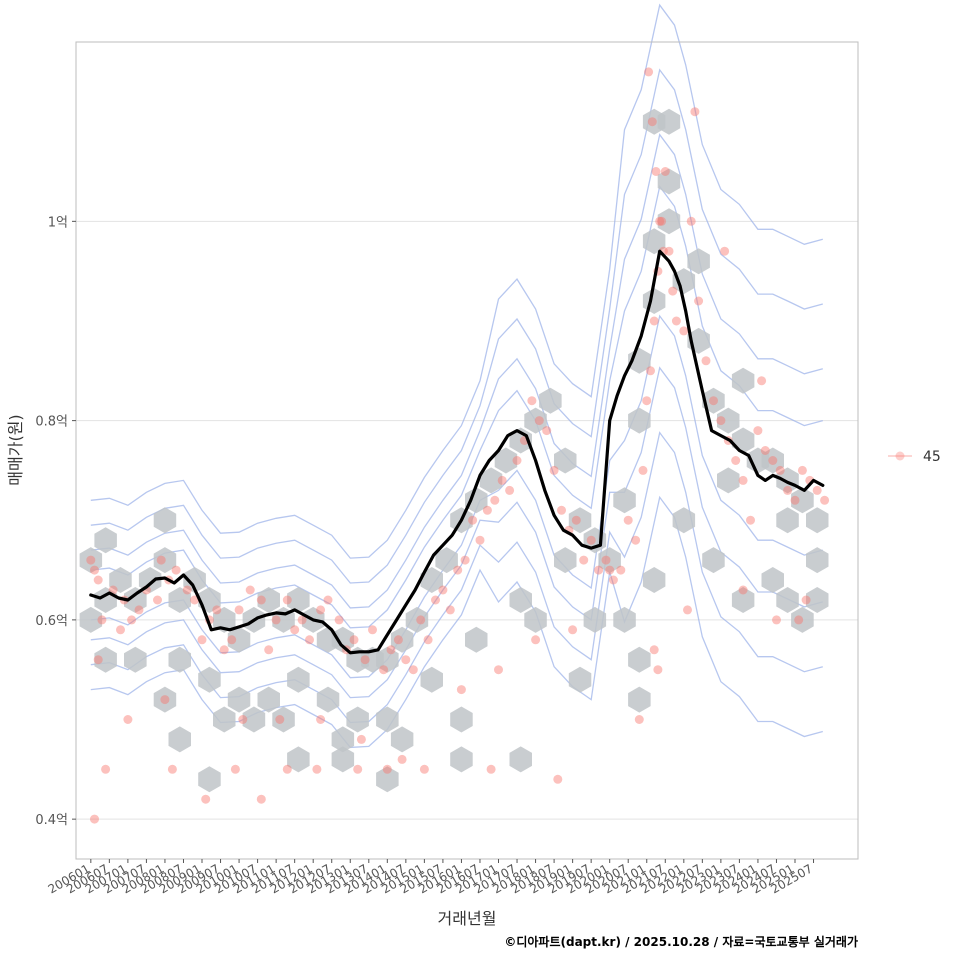 This screenshot has width=960, height=960. What do you see at coordinates (900, 456) in the screenshot?
I see `legend-key-point` at bounding box center [900, 456].